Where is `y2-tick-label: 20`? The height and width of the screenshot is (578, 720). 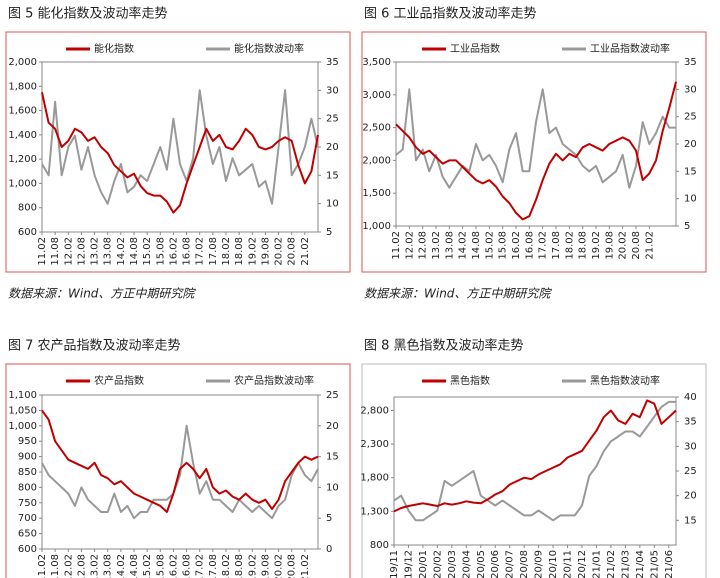 y2-tick-label: 20 is located at coordinates (332, 426).